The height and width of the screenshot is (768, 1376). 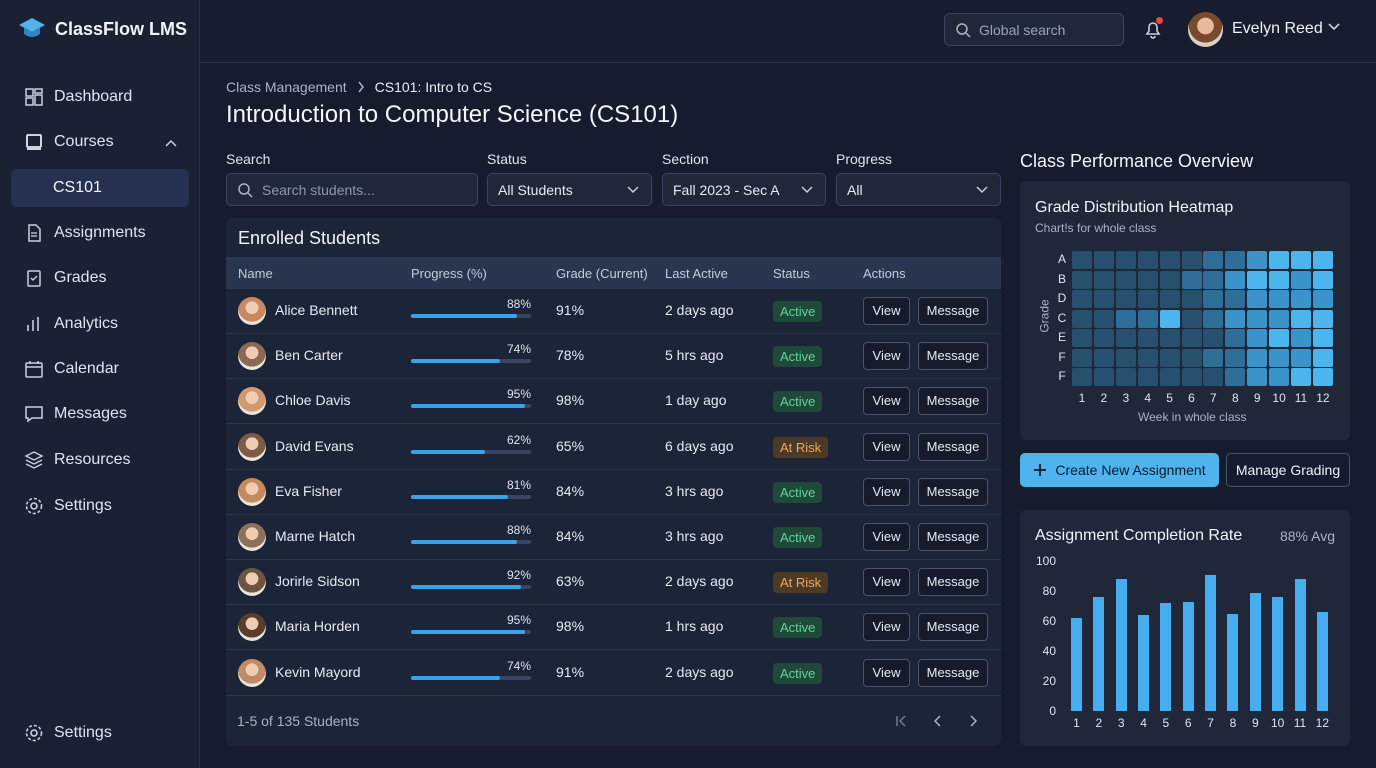 I want to click on user-avatar, so click(x=1205, y=29).